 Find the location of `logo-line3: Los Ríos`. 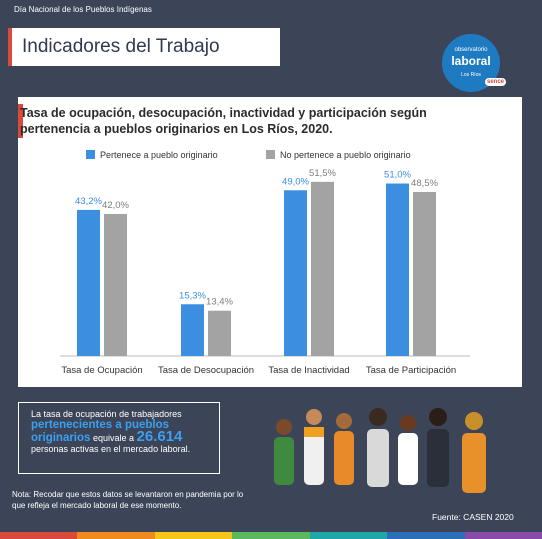

logo-line3: Los Ríos is located at coordinates (471, 75).